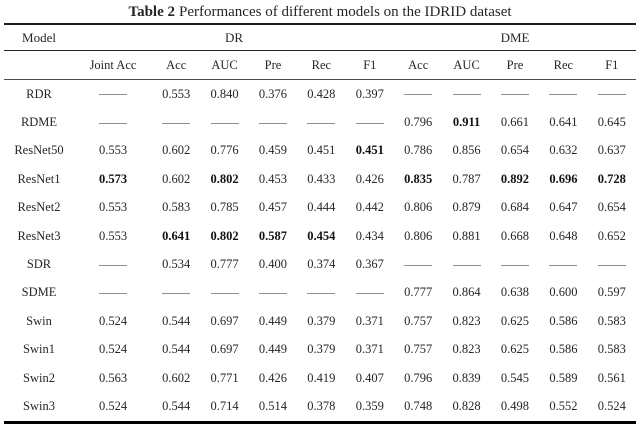 The height and width of the screenshot is (427, 640). I want to click on col-header-dr-acc: Acc, so click(176, 65).